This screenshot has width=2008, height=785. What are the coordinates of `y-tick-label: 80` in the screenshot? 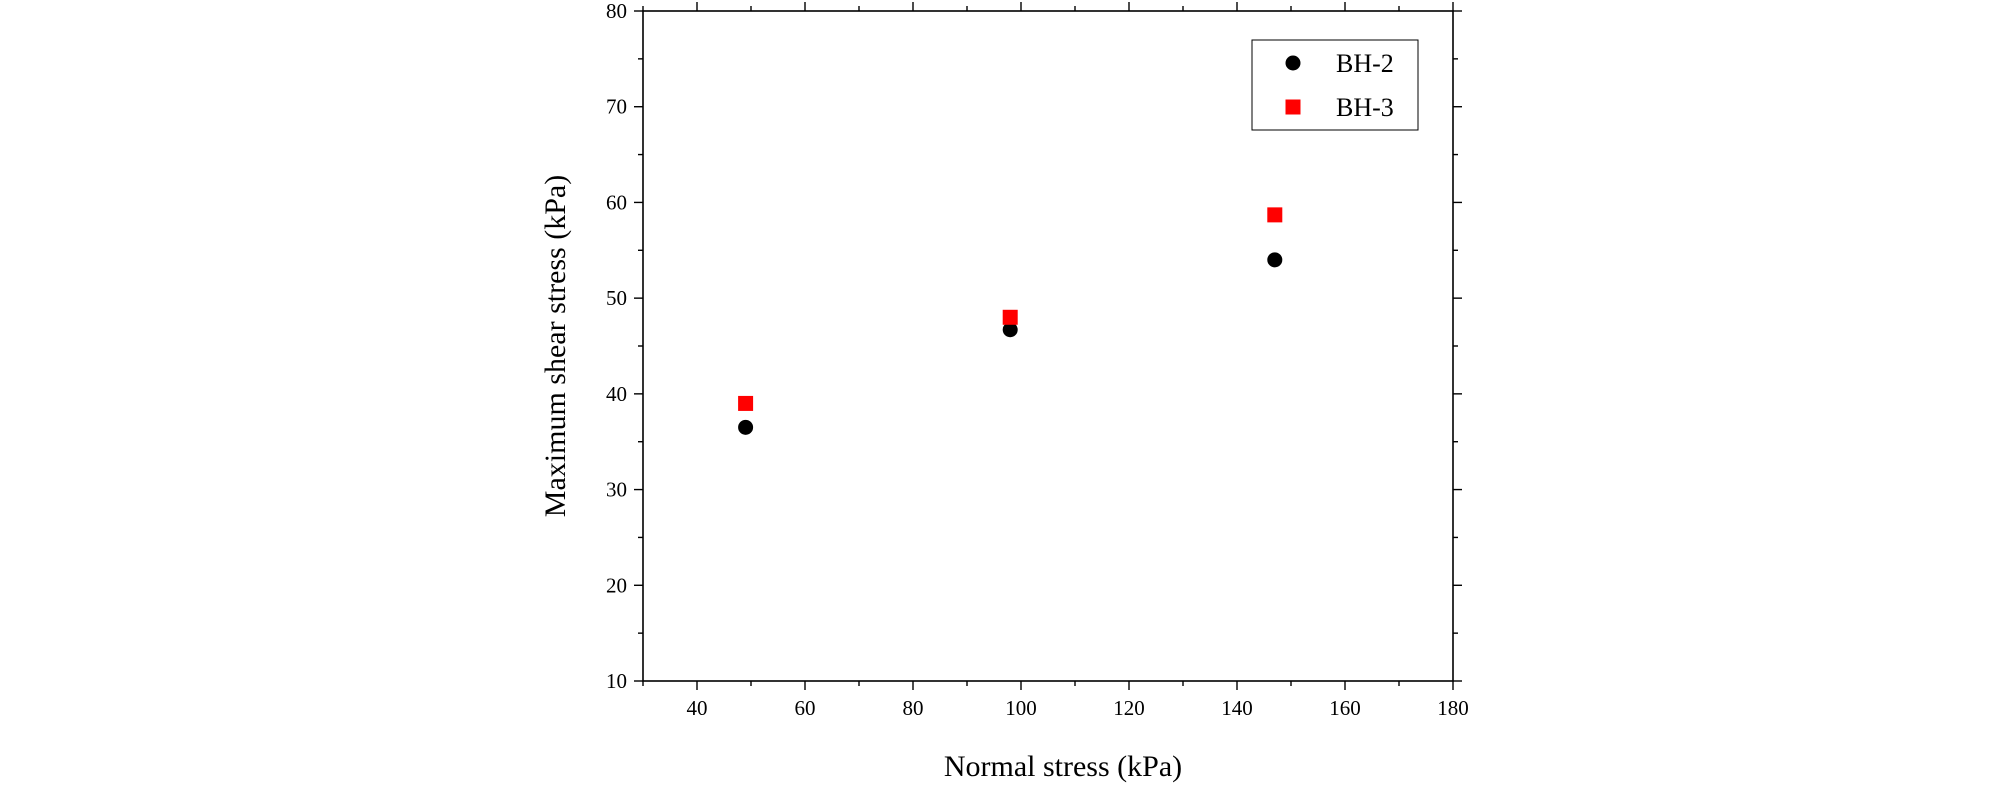 It's located at (616, 11).